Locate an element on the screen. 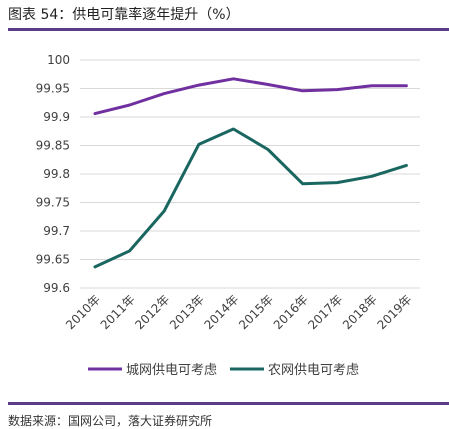 The height and width of the screenshot is (429, 449). y-tick-label: 99.65 is located at coordinates (53, 260).